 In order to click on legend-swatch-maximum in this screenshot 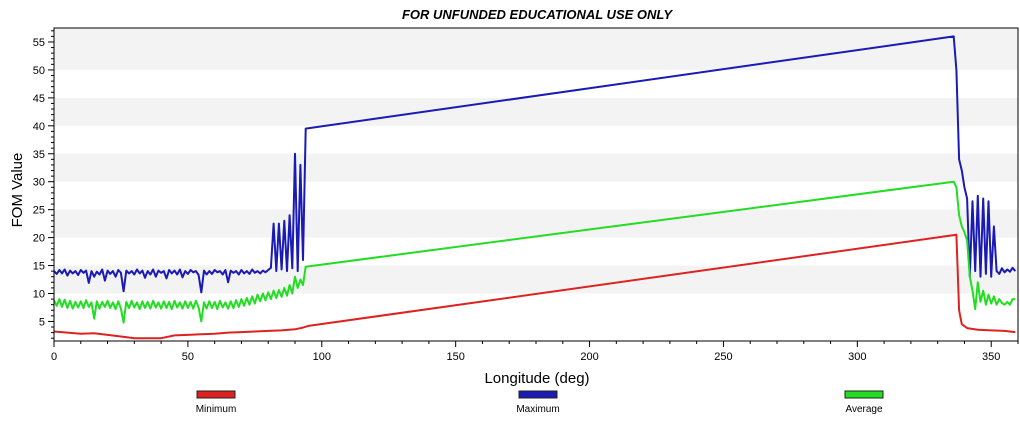, I will do `click(538, 394)`.